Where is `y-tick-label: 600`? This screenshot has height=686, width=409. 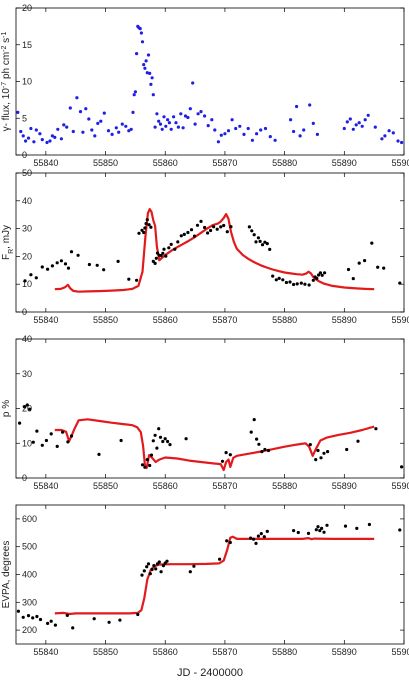
y-tick-label: 600 is located at coordinates (29, 519).